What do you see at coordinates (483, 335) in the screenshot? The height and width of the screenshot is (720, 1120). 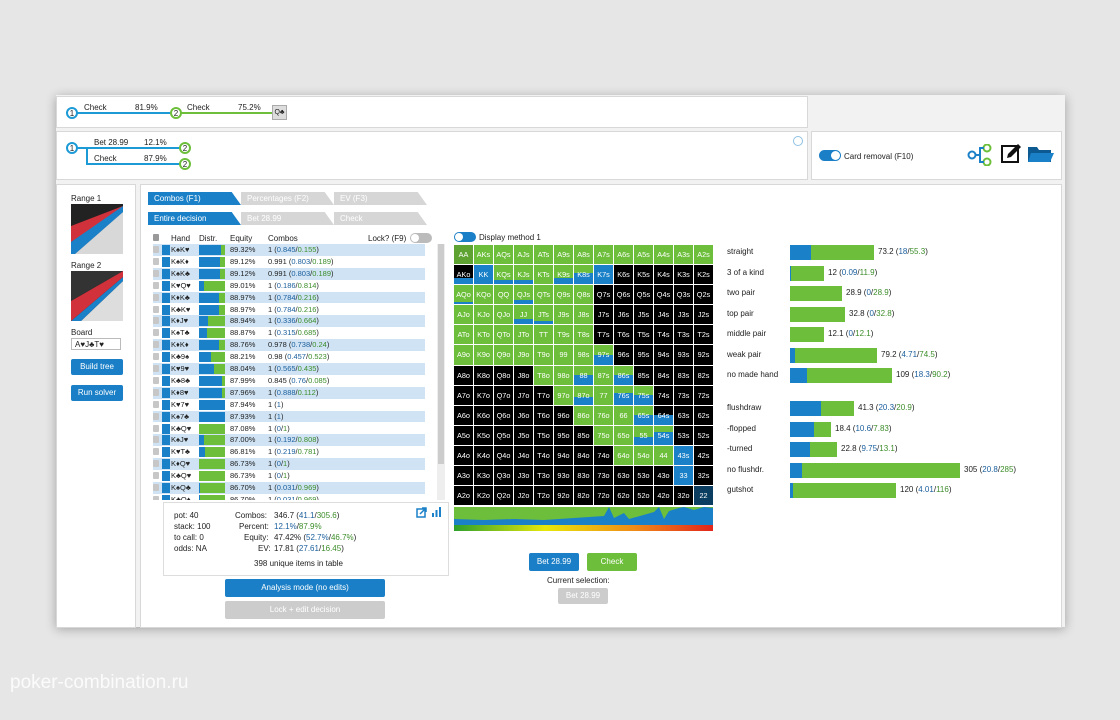 I see `matrix-cell: KTo` at bounding box center [483, 335].